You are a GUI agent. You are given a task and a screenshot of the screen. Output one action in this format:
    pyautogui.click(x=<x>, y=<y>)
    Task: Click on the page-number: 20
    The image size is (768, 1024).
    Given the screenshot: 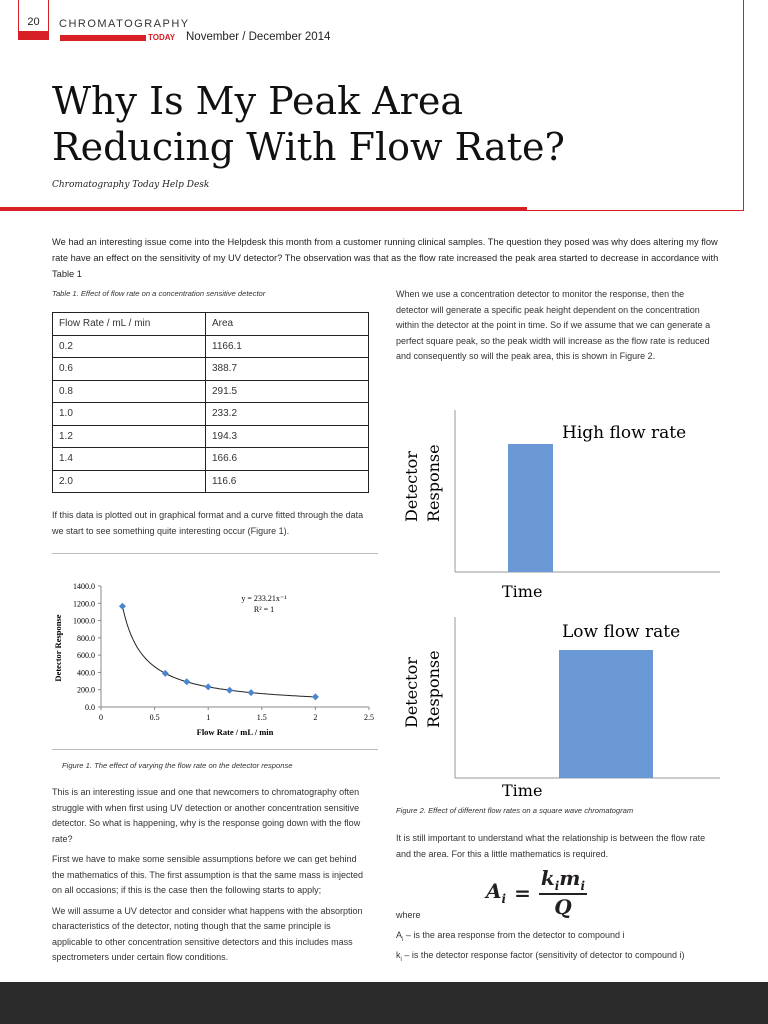 What is the action you would take?
    pyautogui.click(x=33, y=22)
    